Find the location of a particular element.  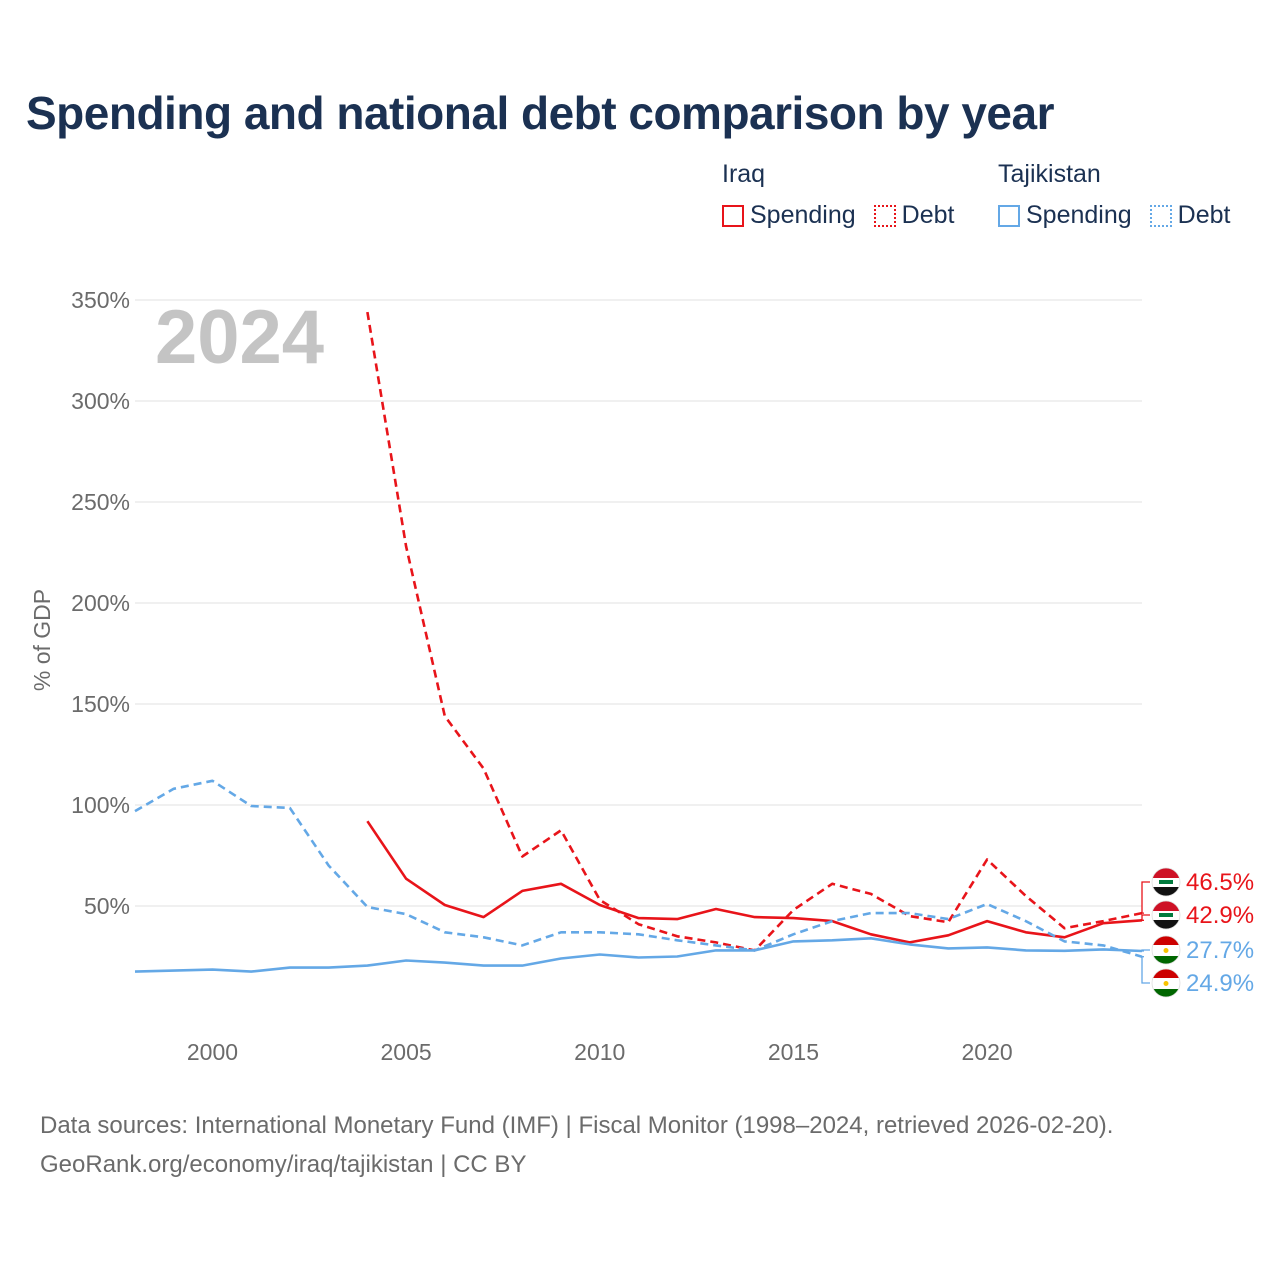

legend-item-iraq-debt: Debt is located at coordinates (914, 215).